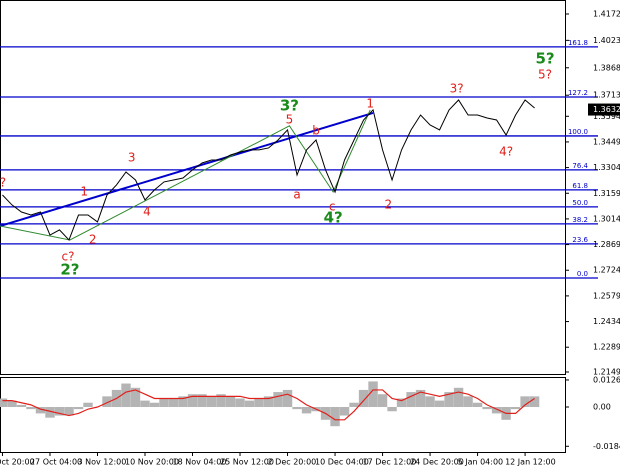 The image size is (620, 469). What do you see at coordinates (606, 40) in the screenshot?
I see `y-tick-label: 1.4023` at bounding box center [606, 40].